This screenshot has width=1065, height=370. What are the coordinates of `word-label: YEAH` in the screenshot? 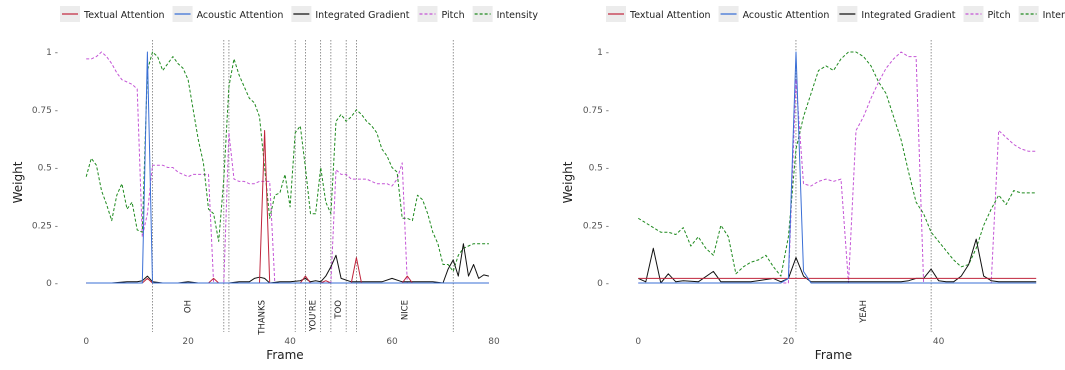 It's located at (864, 312).